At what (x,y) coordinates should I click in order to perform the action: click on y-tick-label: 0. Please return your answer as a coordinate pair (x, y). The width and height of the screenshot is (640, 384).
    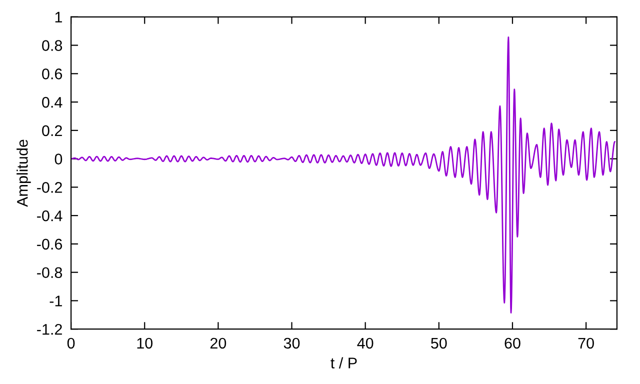
    Looking at the image, I should click on (58, 159).